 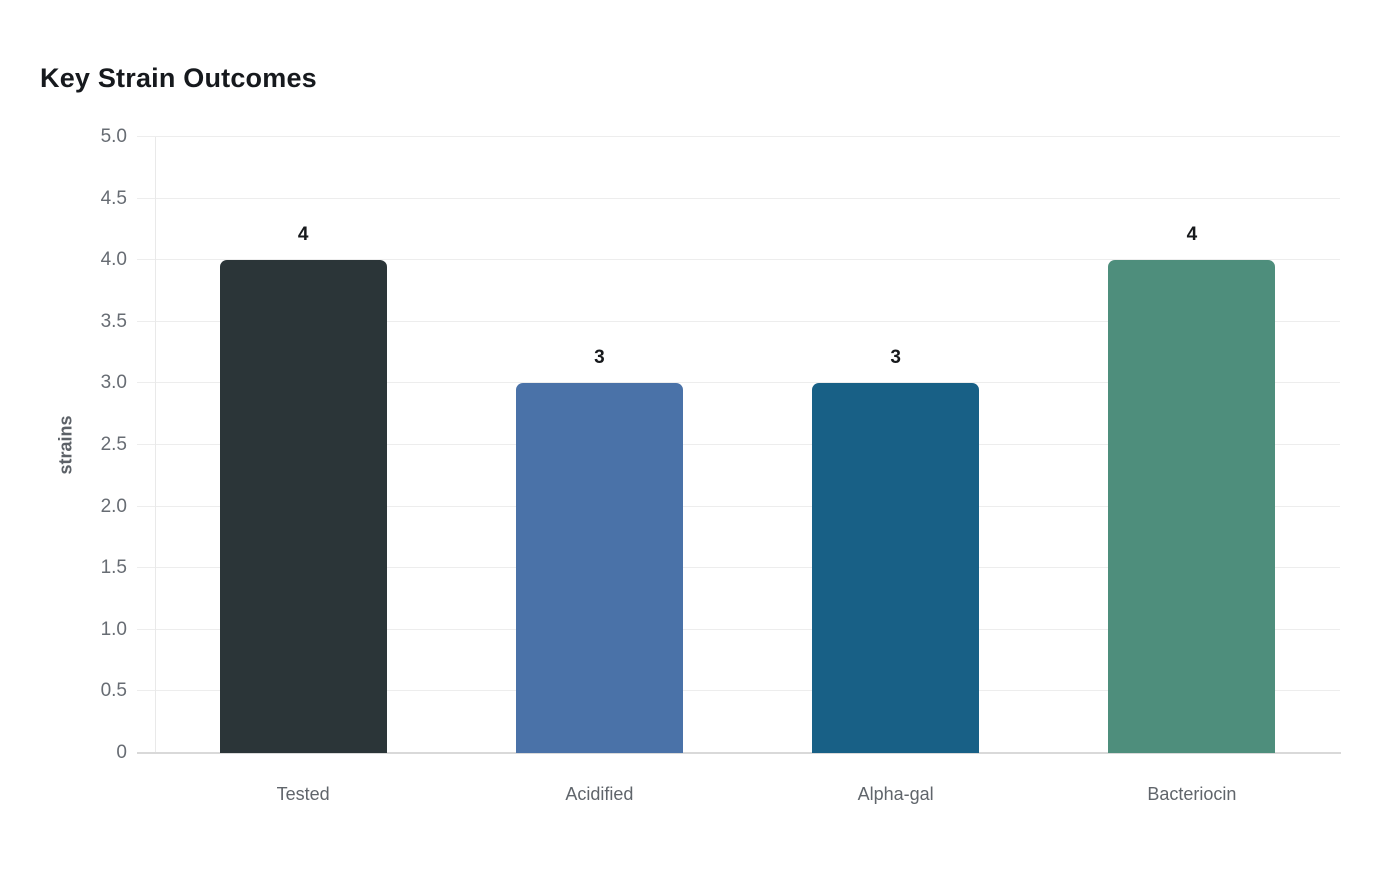 I want to click on gridline-y-1.0, so click(x=738, y=629).